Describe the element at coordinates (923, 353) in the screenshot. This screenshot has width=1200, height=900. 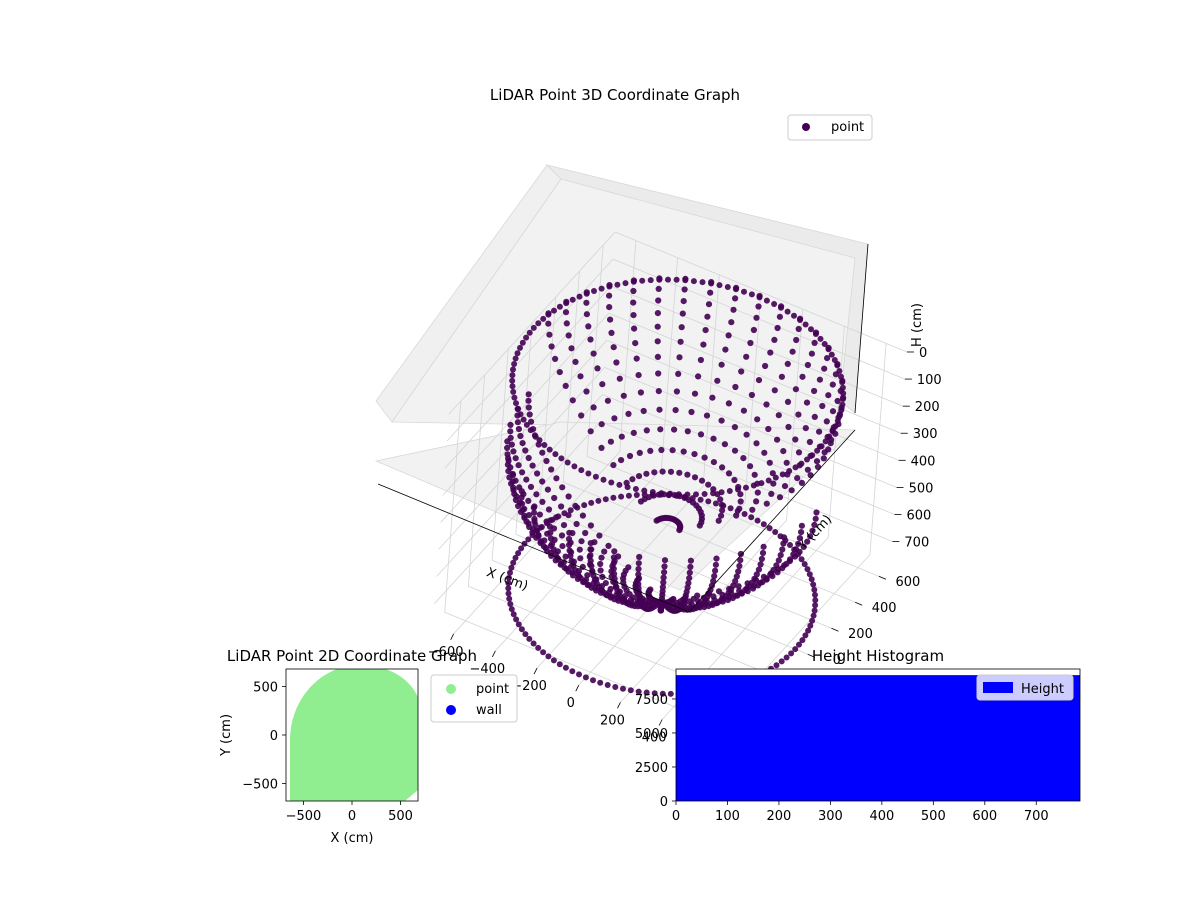
I see `z-tick-label: 0` at that location.